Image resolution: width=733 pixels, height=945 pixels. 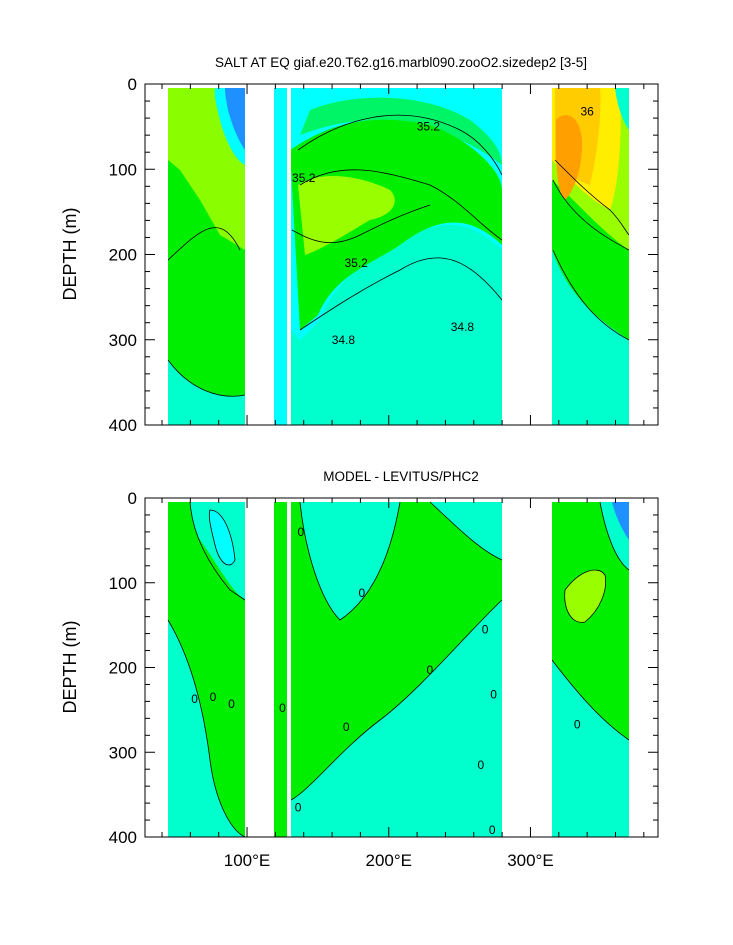 What do you see at coordinates (280, 669) in the screenshot?
I see `bottom-fill-small-basin` at bounding box center [280, 669].